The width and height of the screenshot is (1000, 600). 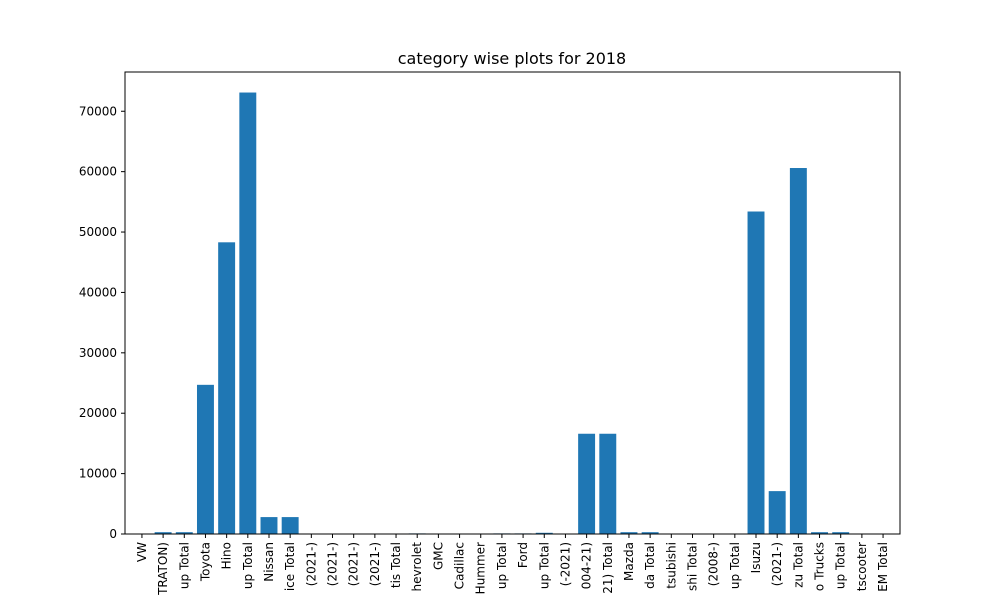 What do you see at coordinates (205, 562) in the screenshot?
I see `x-tick-label-3: Toyota` at bounding box center [205, 562].